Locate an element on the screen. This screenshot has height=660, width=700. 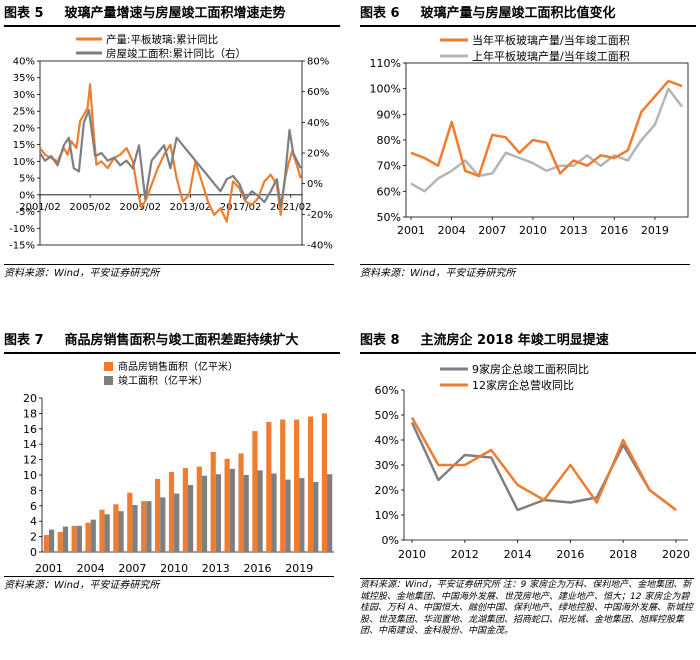
bar-completed-2018 is located at coordinates (288, 515).